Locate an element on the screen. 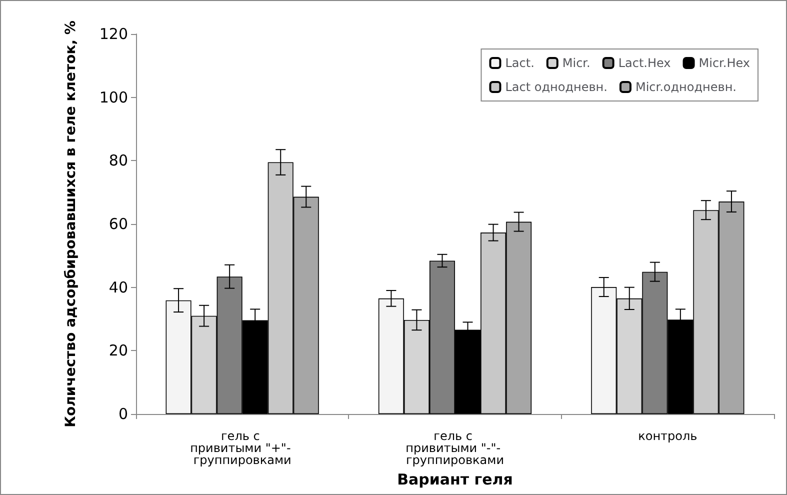  y-tick-label: 20 is located at coordinates (118, 351).